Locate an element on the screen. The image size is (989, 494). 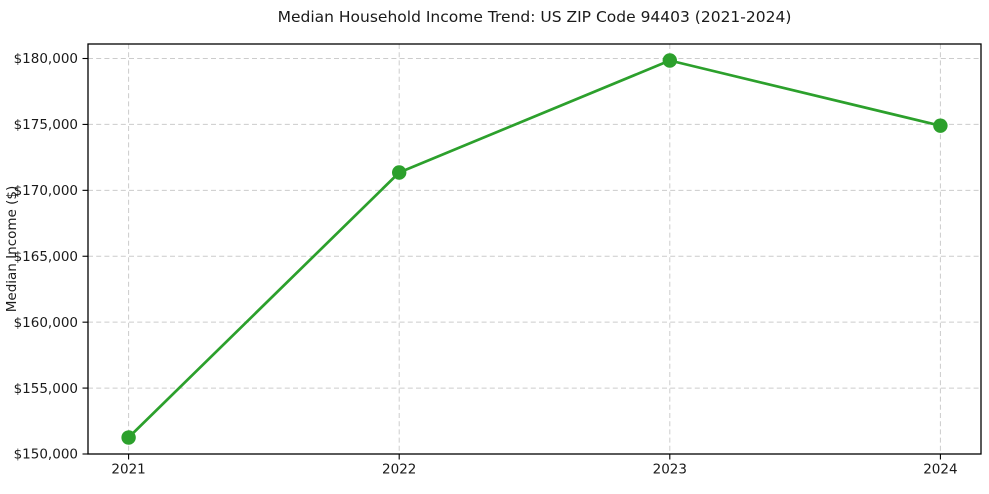
x-tick-label: 2024 is located at coordinates (940, 470).